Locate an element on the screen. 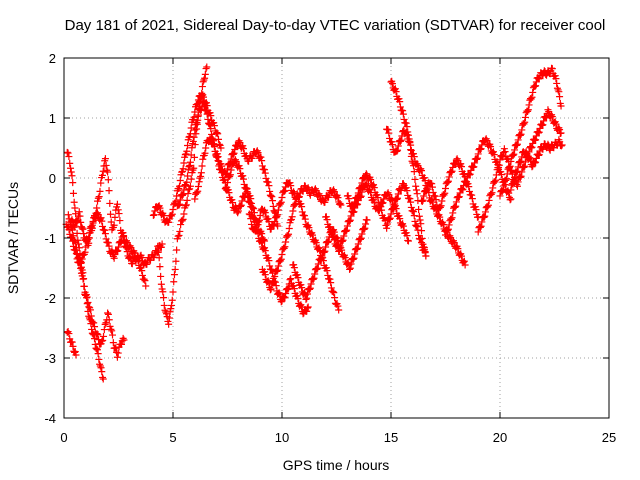 Image resolution: width=640 pixels, height=480 pixels. data-point-trace-a is located at coordinates (67, 332).